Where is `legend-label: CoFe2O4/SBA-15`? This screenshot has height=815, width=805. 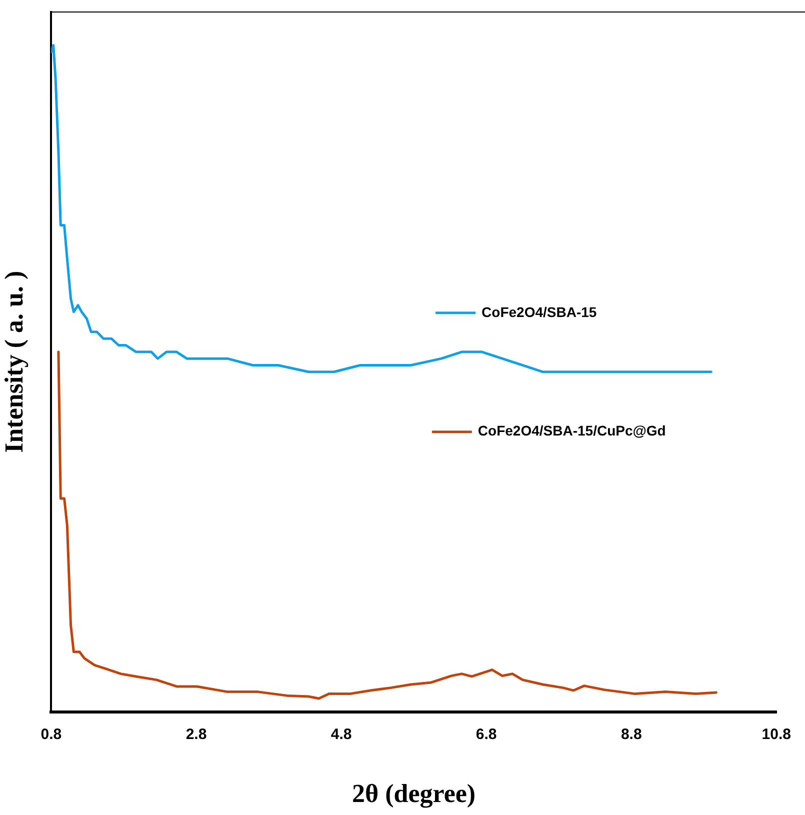
legend-label: CoFe2O4/SBA-15 is located at coordinates (539, 312).